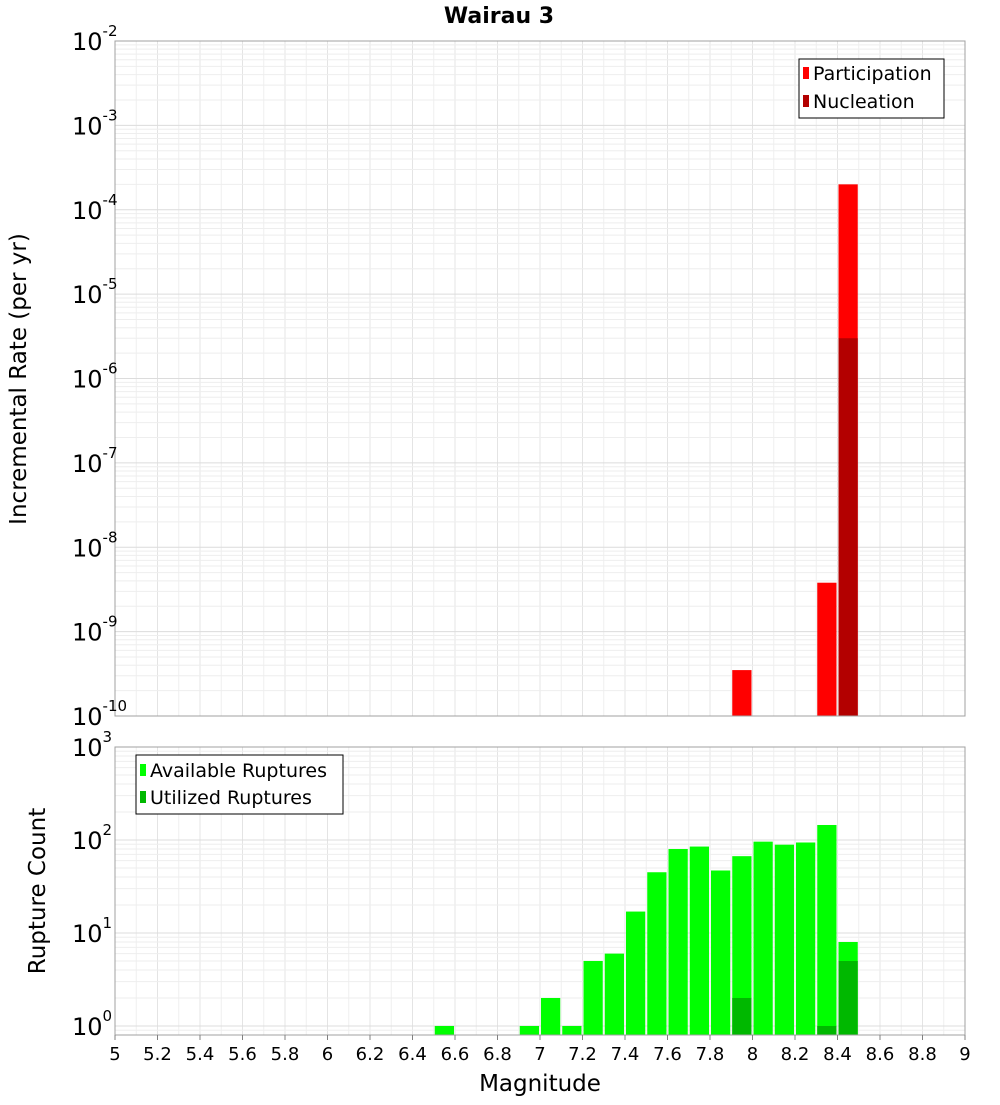 This screenshot has width=1000, height=1105. What do you see at coordinates (38, 891) in the screenshot?
I see `bottom-y-axis-label: Rupture Count` at bounding box center [38, 891].